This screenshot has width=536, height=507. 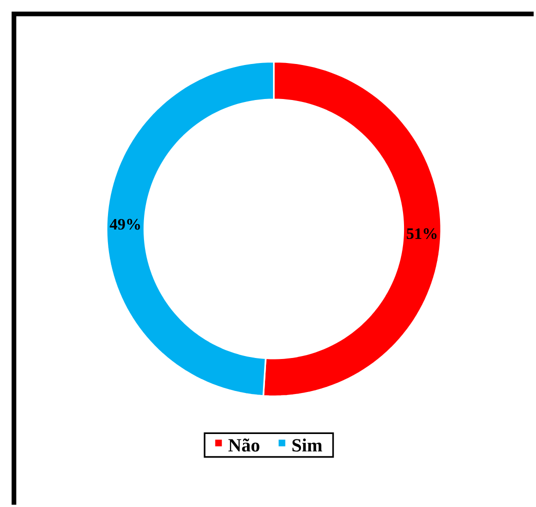 I want to click on legend-label: Sim, so click(x=307, y=445).